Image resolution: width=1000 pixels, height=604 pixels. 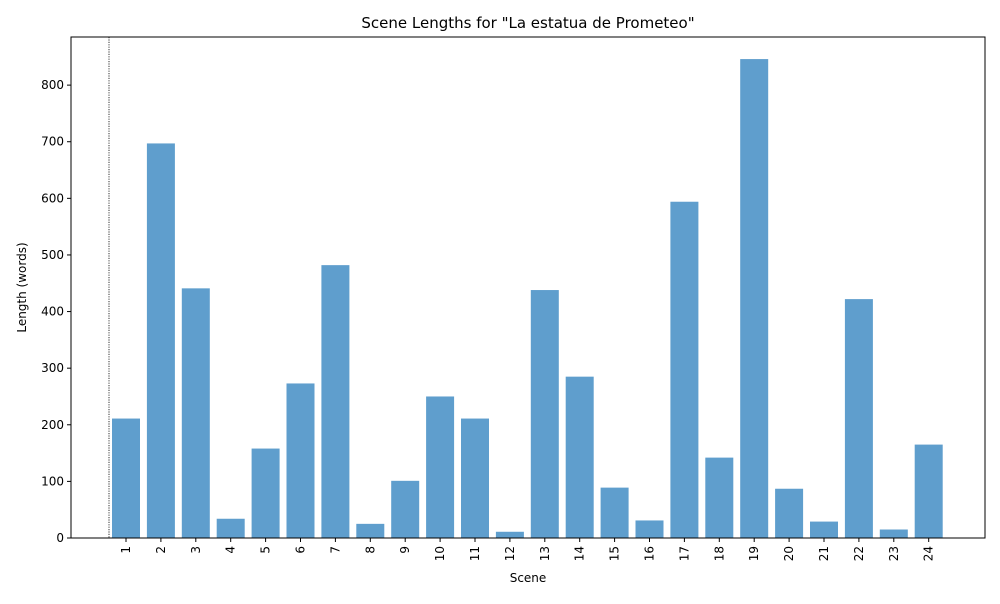 I want to click on x-tick-label: 6, so click(x=301, y=550).